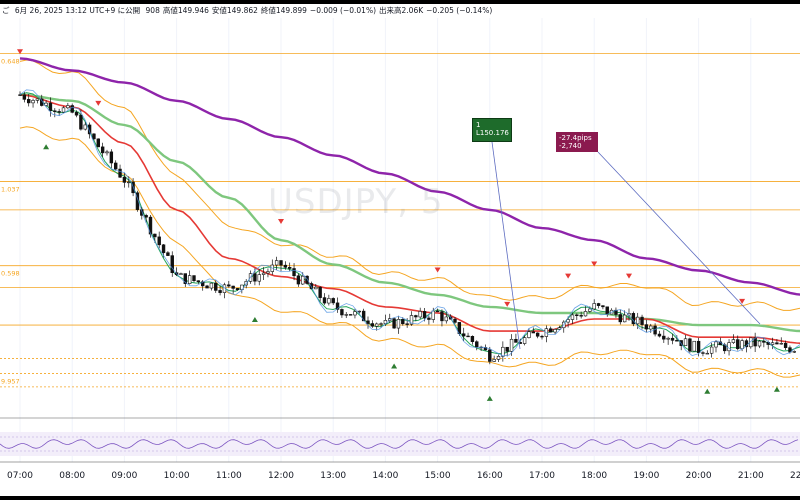 The width and height of the screenshot is (800, 500). What do you see at coordinates (459, 10) in the screenshot?
I see `header-vol-change: −0.205 (−0.14%)` at bounding box center [459, 10].